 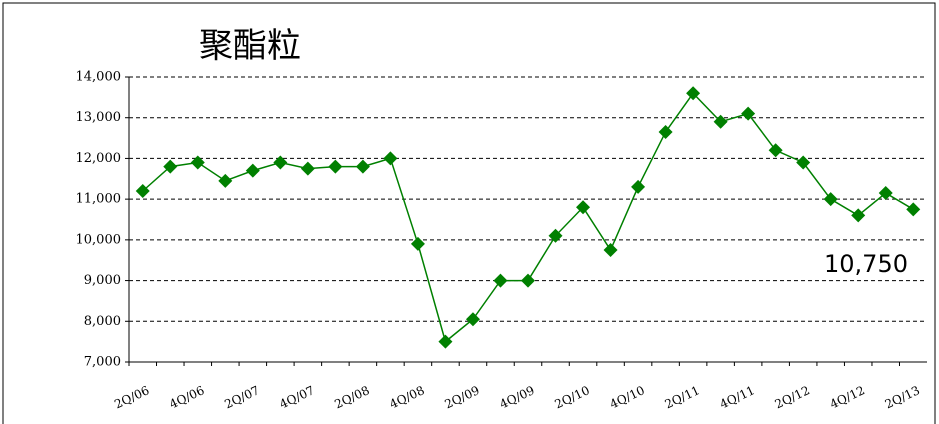 I want to click on y-tick-label: 8,000, so click(x=102, y=321).